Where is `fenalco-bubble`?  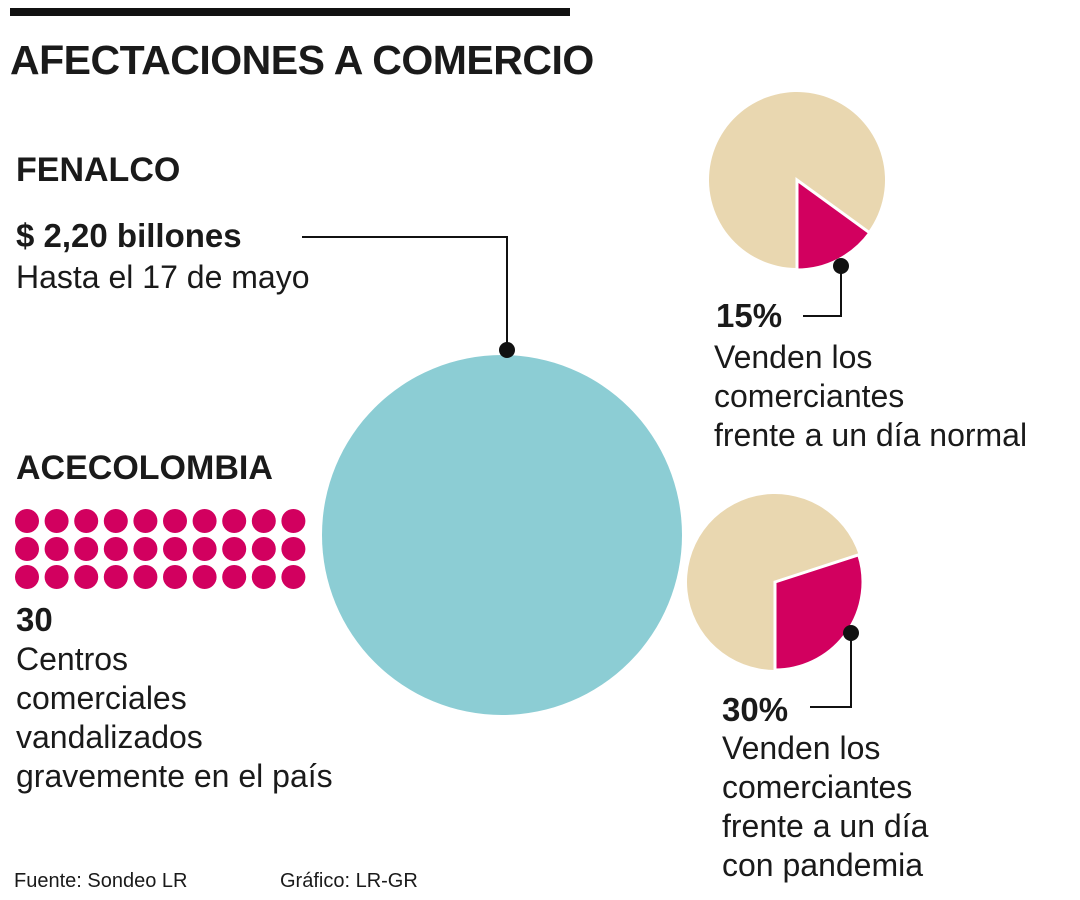
fenalco-bubble is located at coordinates (502, 535).